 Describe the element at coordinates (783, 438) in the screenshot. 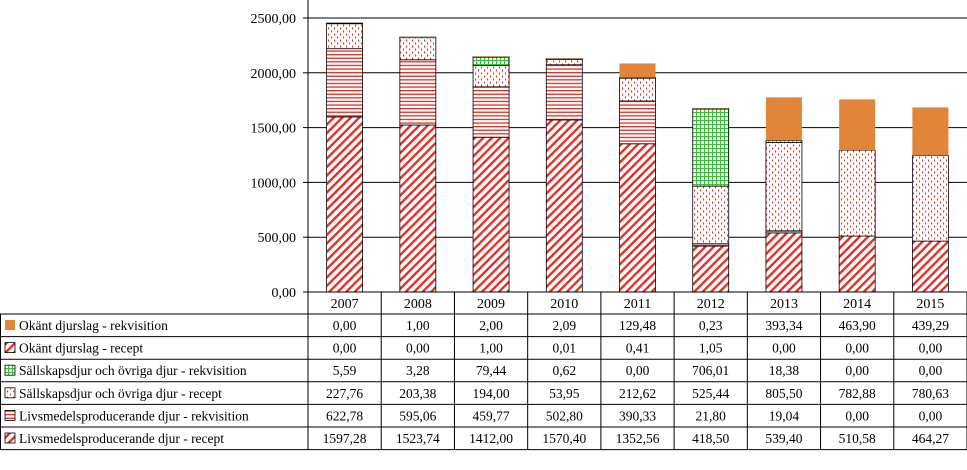

I see `data-label: 539,40` at that location.